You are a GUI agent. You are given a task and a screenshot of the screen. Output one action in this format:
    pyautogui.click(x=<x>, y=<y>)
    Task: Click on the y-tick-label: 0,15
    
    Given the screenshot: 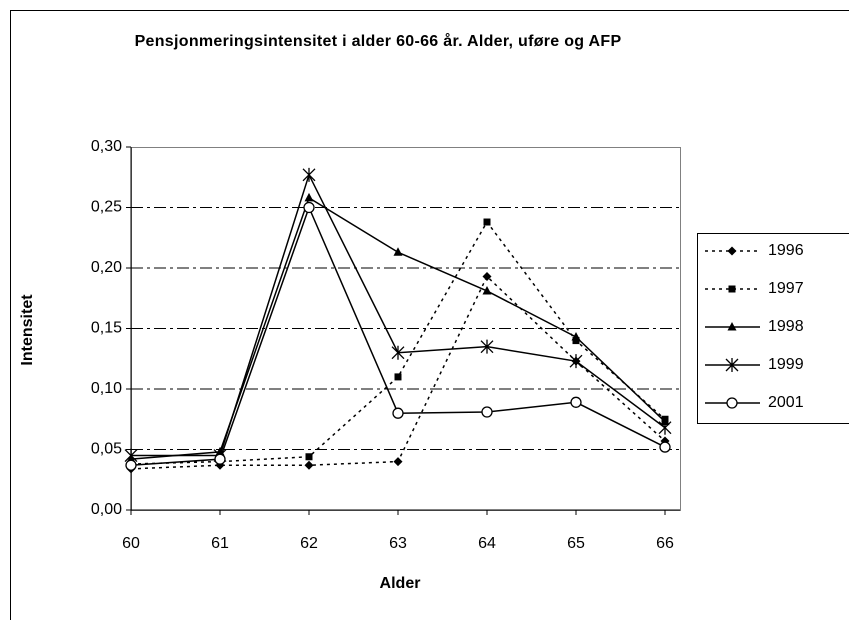 What is the action you would take?
    pyautogui.click(x=106, y=328)
    